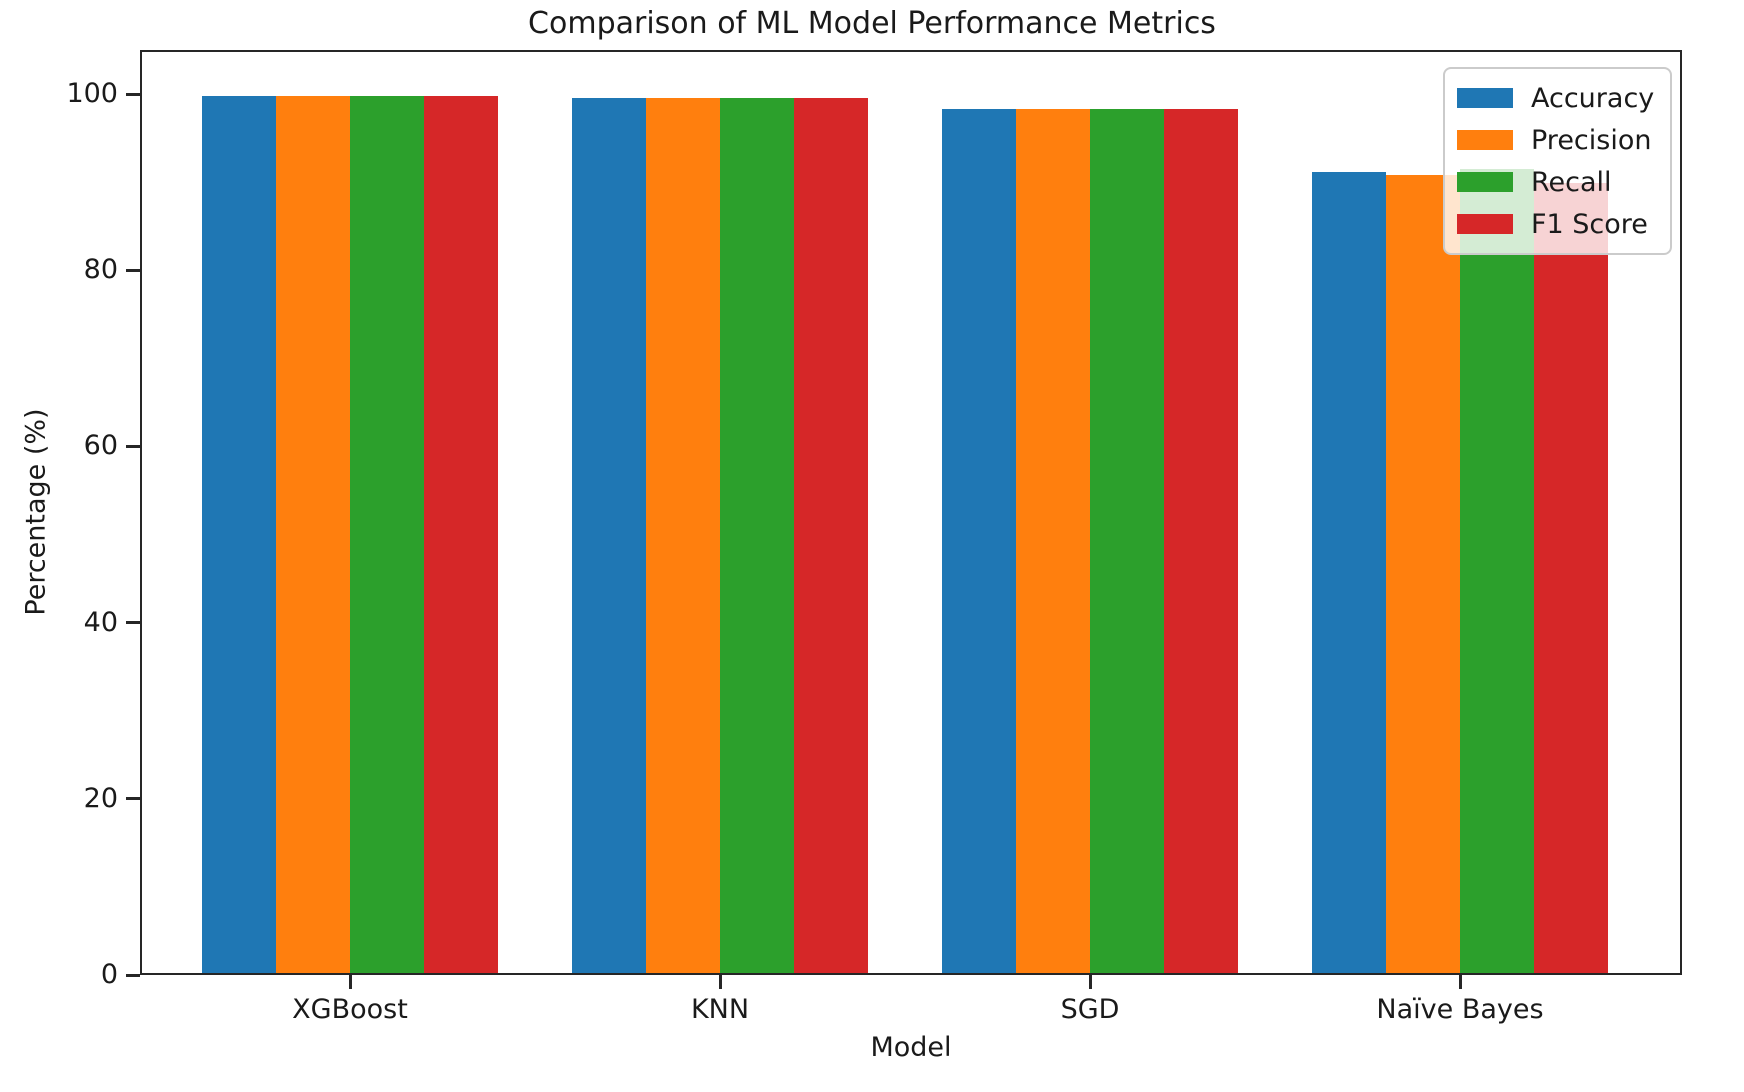  What do you see at coordinates (92, 94) in the screenshot?
I see `y-tick-label: 100` at bounding box center [92, 94].